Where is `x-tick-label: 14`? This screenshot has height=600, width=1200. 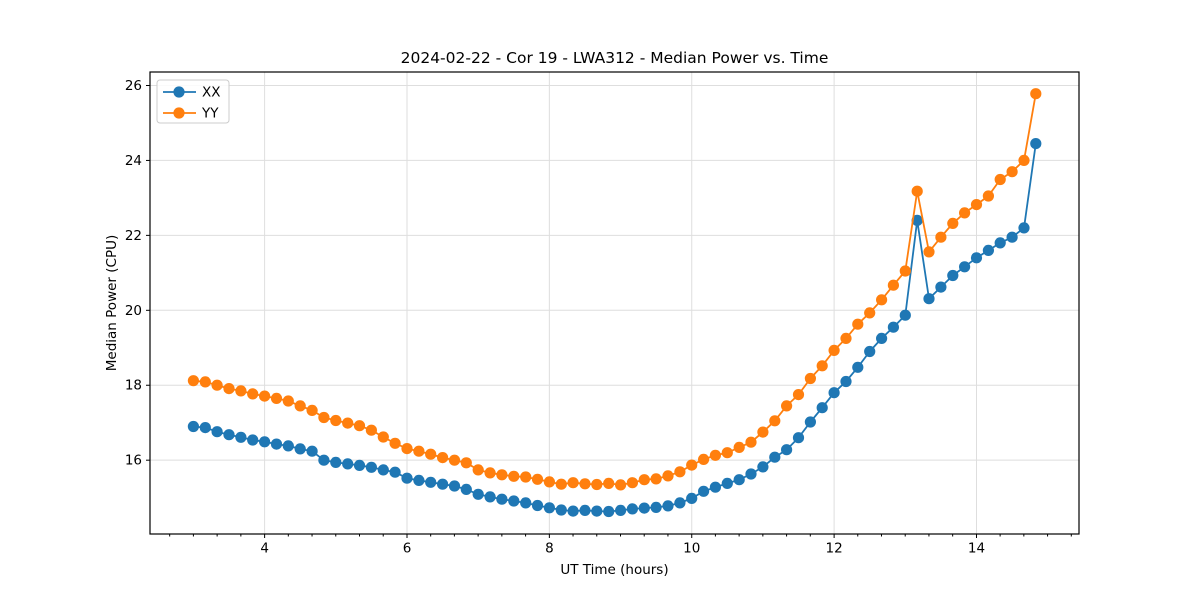 x-tick-label: 14 is located at coordinates (976, 549).